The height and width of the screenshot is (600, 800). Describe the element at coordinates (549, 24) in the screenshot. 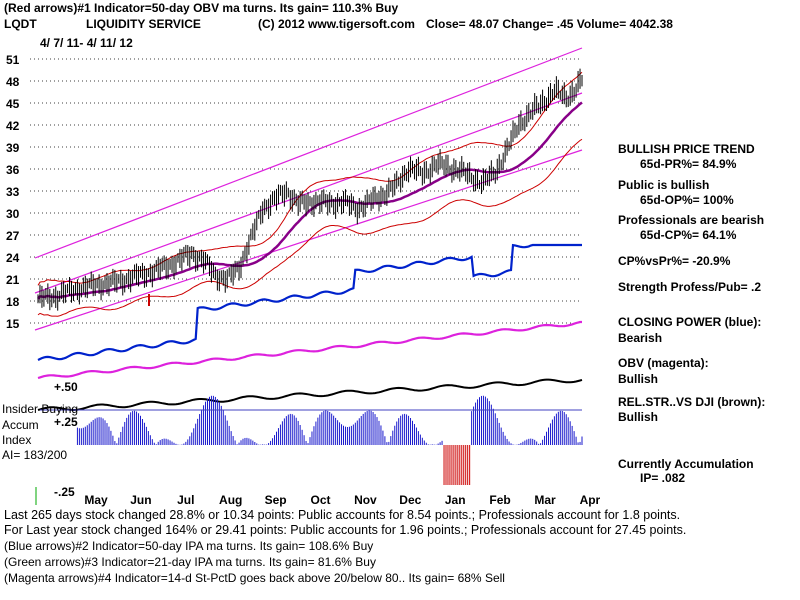

I see `quote-label: Close= 48.07 Change= .45 Volume= 4042.38` at that location.